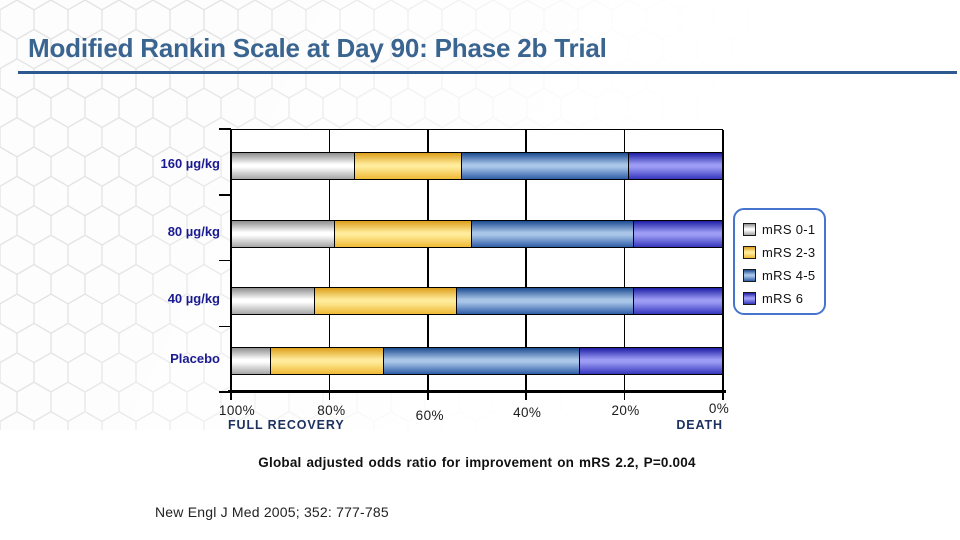 The width and height of the screenshot is (960, 540). Describe the element at coordinates (789, 229) in the screenshot. I see `legend-label: mRS 0-1` at that location.